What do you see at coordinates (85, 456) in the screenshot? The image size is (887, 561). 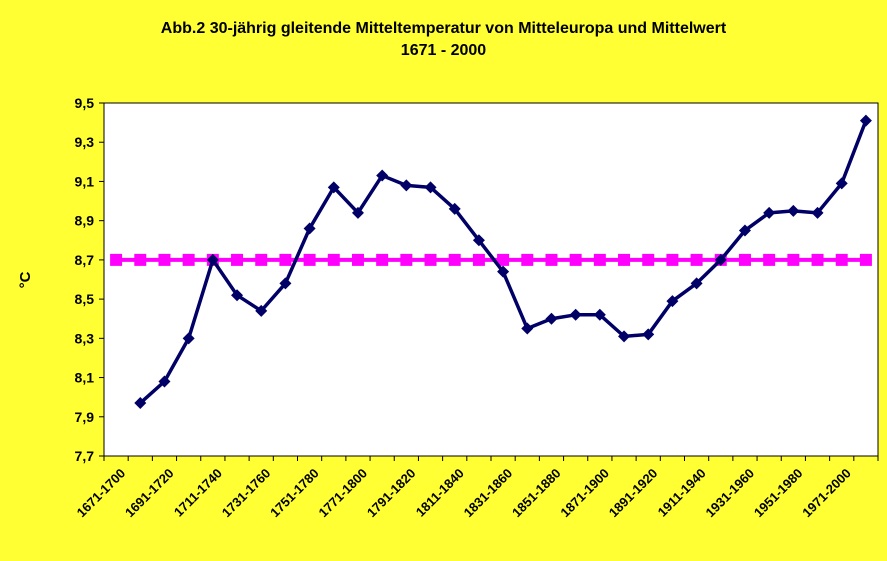 I see `y-tick-label: 7,7` at bounding box center [85, 456].